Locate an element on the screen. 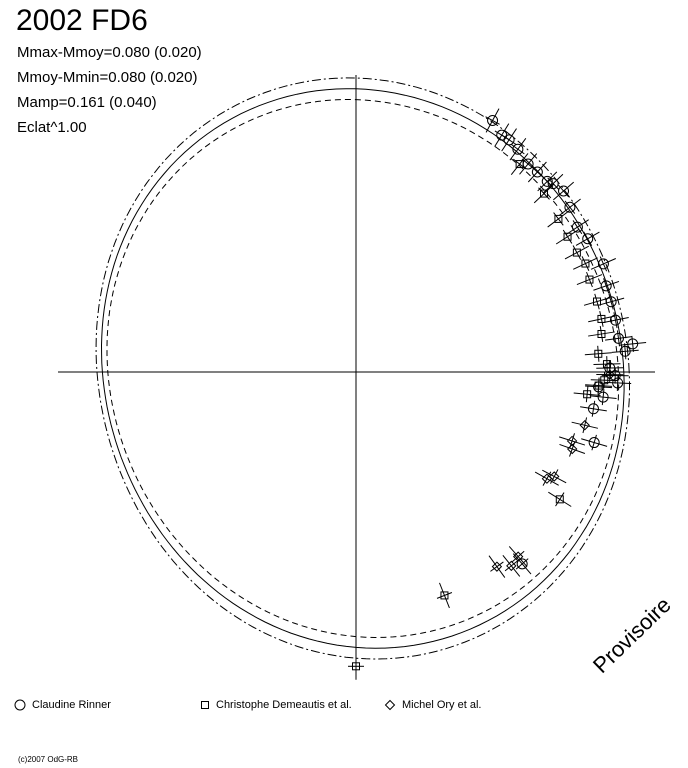 Image resolution: width=688 pixels, height=768 pixels. legend-symbol-circle is located at coordinates (20, 705).